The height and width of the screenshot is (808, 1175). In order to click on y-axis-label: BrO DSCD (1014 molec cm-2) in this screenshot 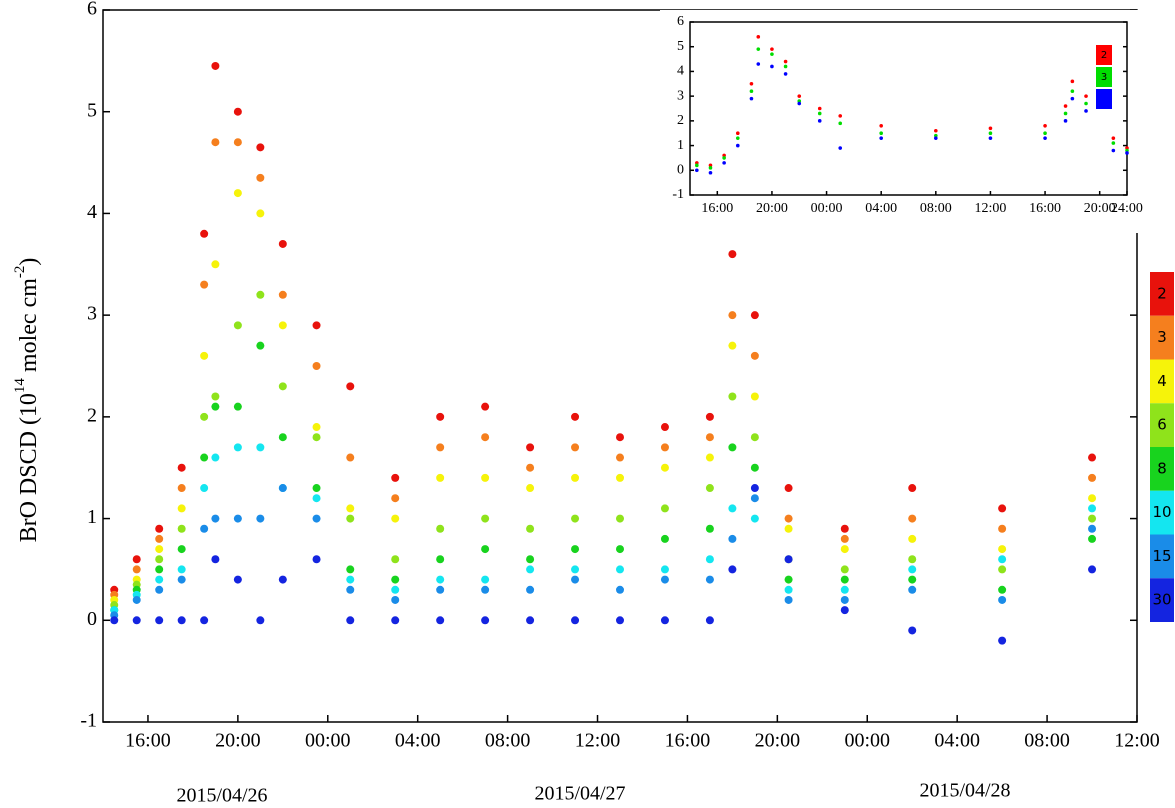, I will do `click(26, 400)`.